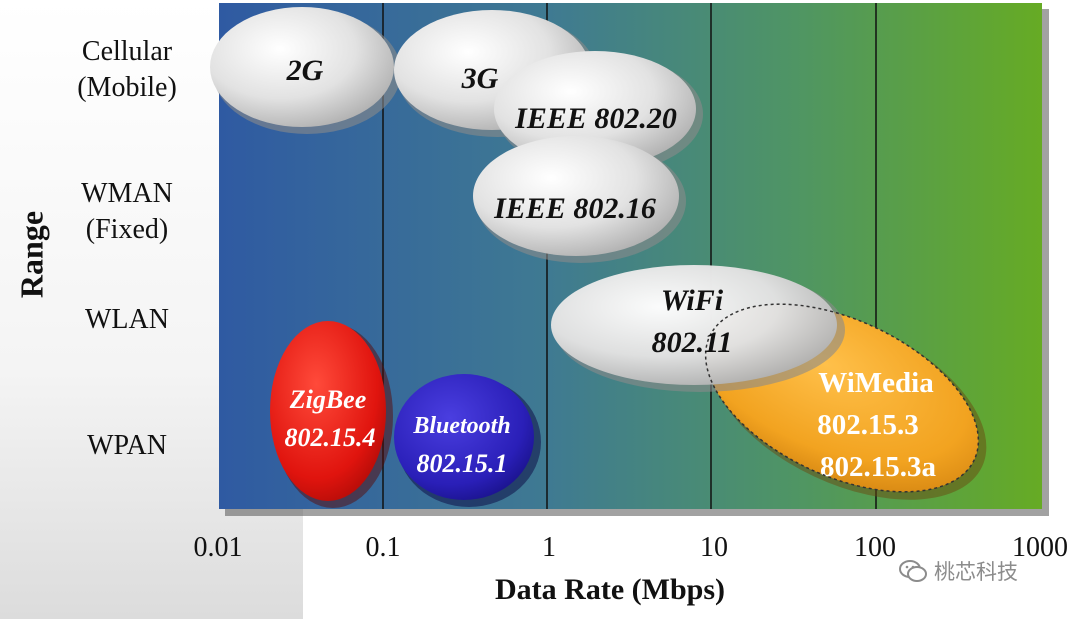  I want to click on wechat-icon, so click(913, 571).